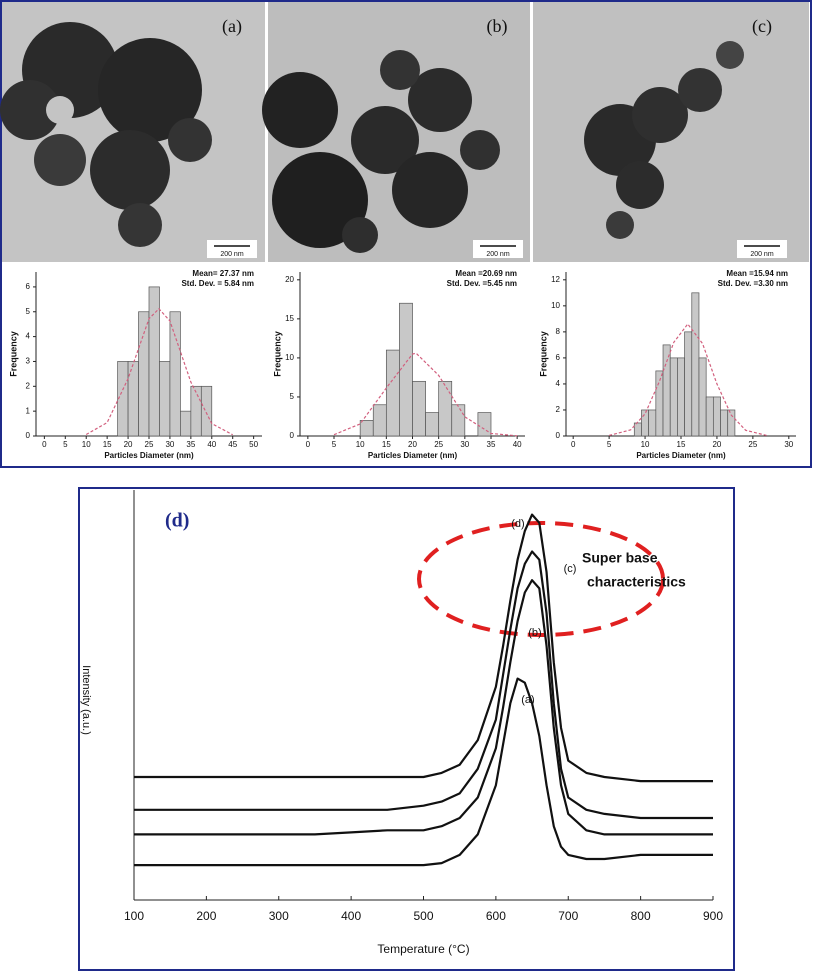  Describe the element at coordinates (757, 273) in the screenshot. I see `stats-label: Mean =15.94 nm` at that location.